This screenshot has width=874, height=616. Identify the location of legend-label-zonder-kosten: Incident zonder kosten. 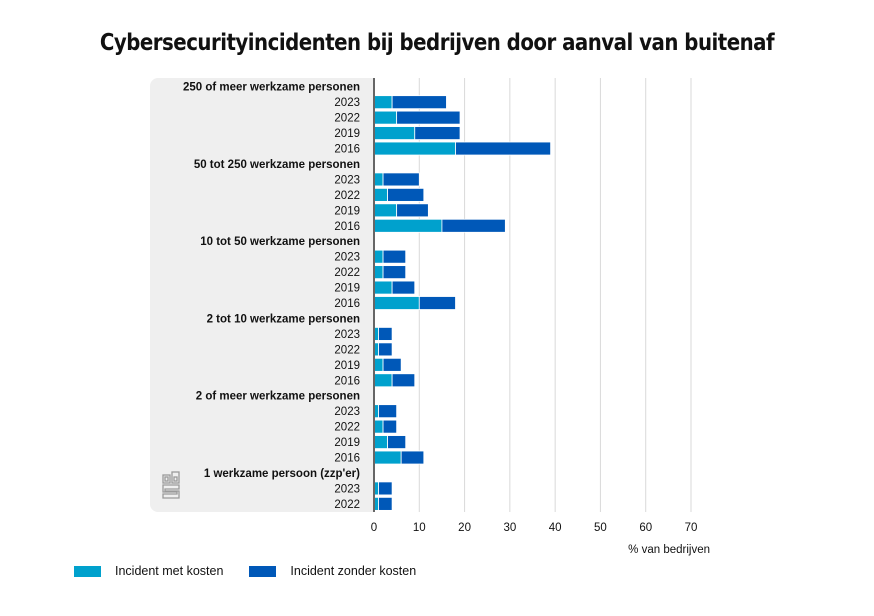
(353, 571).